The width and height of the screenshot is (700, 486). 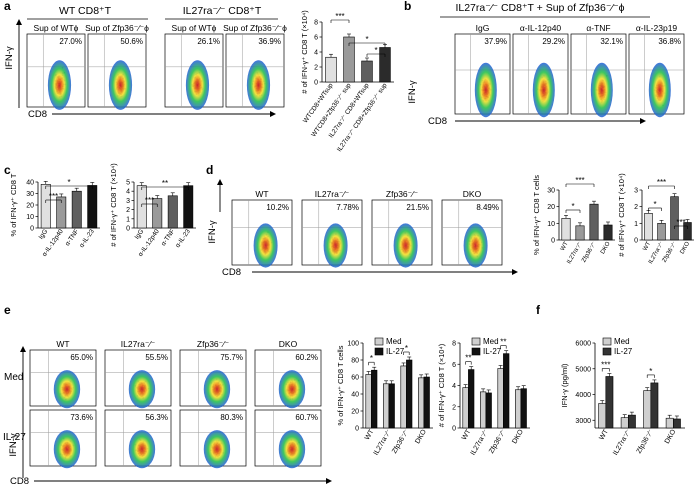 I want to click on bar-e2-ytick-label-3: 6, so click(x=454, y=365).